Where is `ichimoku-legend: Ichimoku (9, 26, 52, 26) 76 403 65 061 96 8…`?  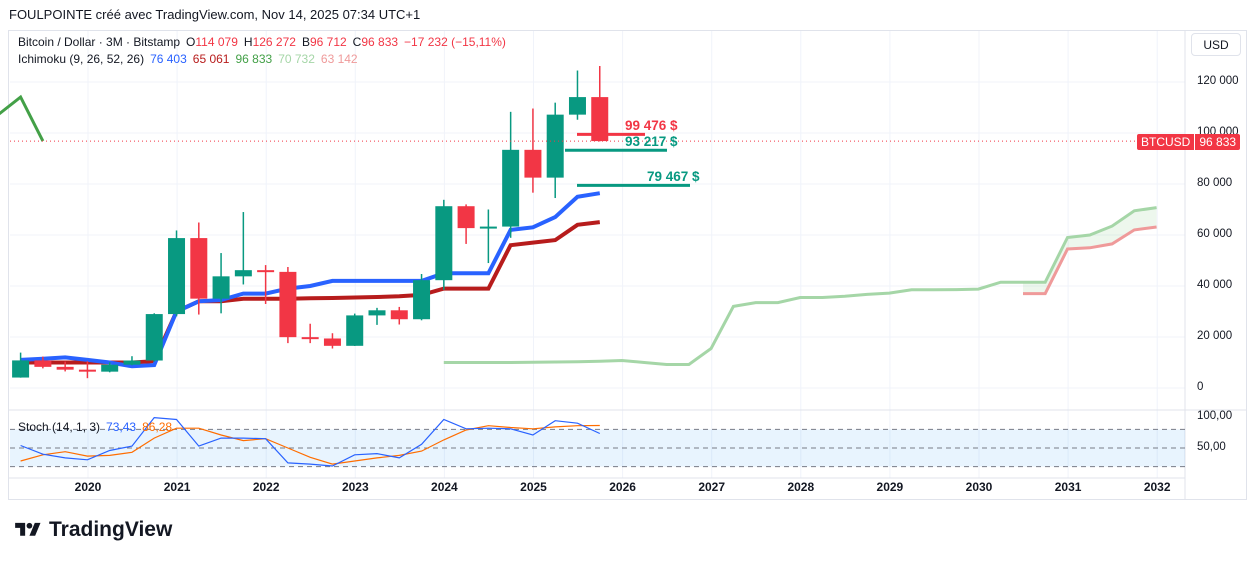 ichimoku-legend: Ichimoku (9, 26, 52, 26) 76 403 65 061 96 8… is located at coordinates (191, 59).